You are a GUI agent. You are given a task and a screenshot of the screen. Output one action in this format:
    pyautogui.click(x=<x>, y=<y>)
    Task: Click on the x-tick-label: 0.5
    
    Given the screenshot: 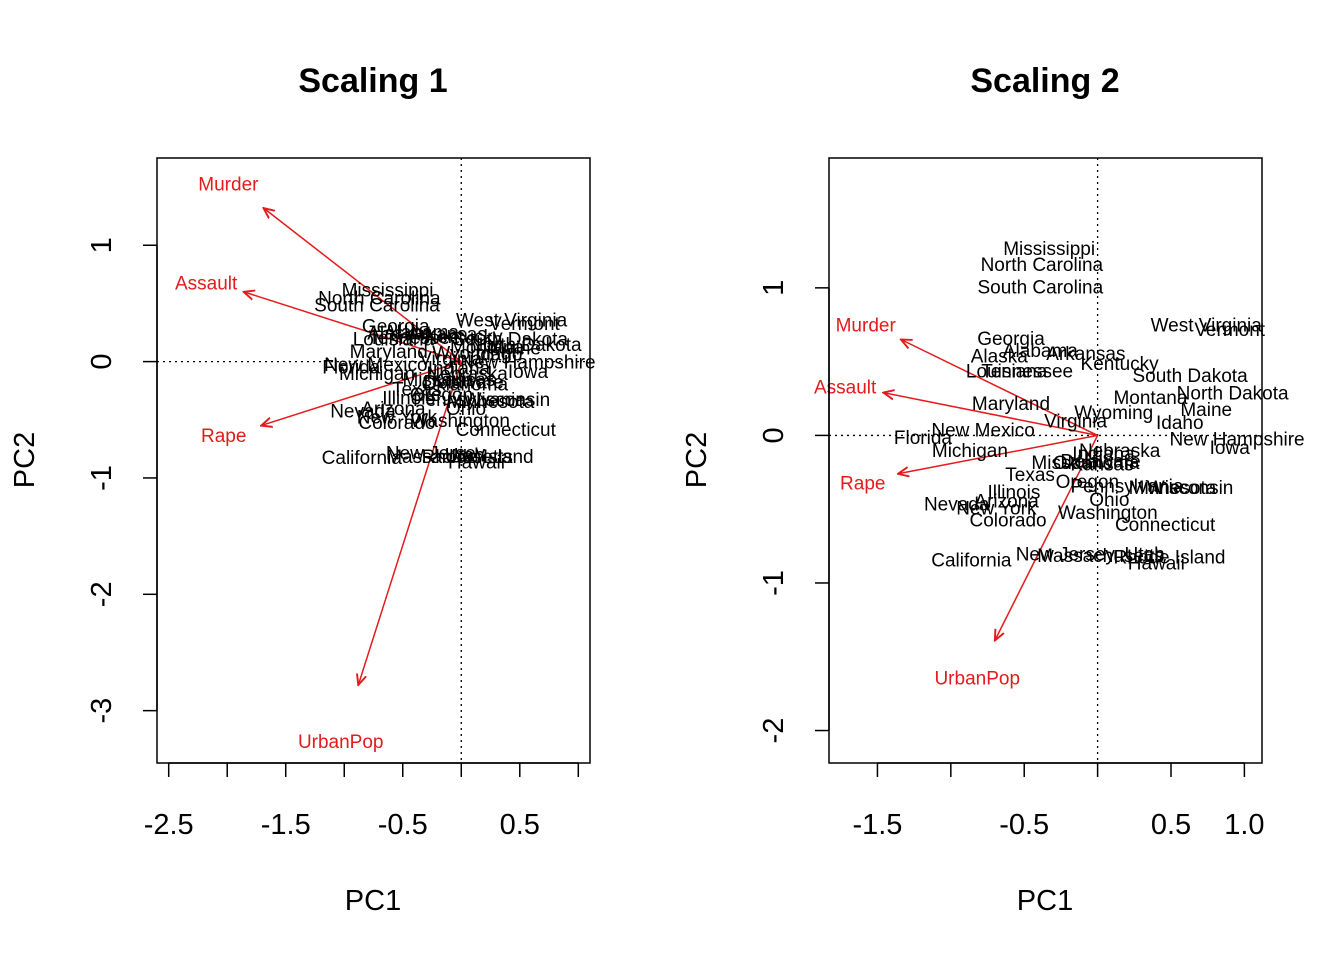 What is the action you would take?
    pyautogui.click(x=520, y=825)
    